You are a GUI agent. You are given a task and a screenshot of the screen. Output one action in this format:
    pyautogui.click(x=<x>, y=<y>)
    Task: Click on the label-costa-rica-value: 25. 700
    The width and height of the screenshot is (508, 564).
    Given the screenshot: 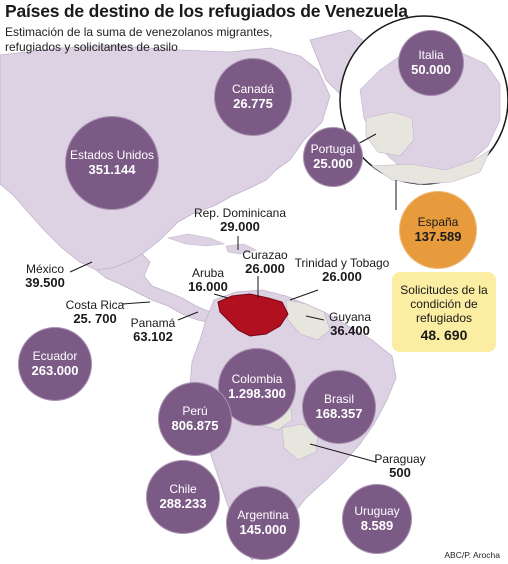 What is the action you would take?
    pyautogui.click(x=95, y=318)
    